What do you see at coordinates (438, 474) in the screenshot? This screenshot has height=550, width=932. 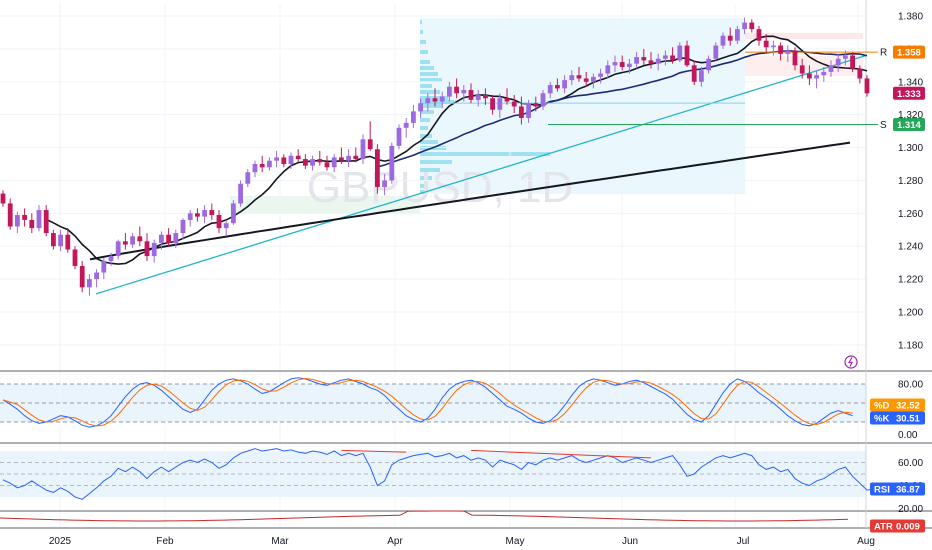 I see `rsi-line` at bounding box center [438, 474].